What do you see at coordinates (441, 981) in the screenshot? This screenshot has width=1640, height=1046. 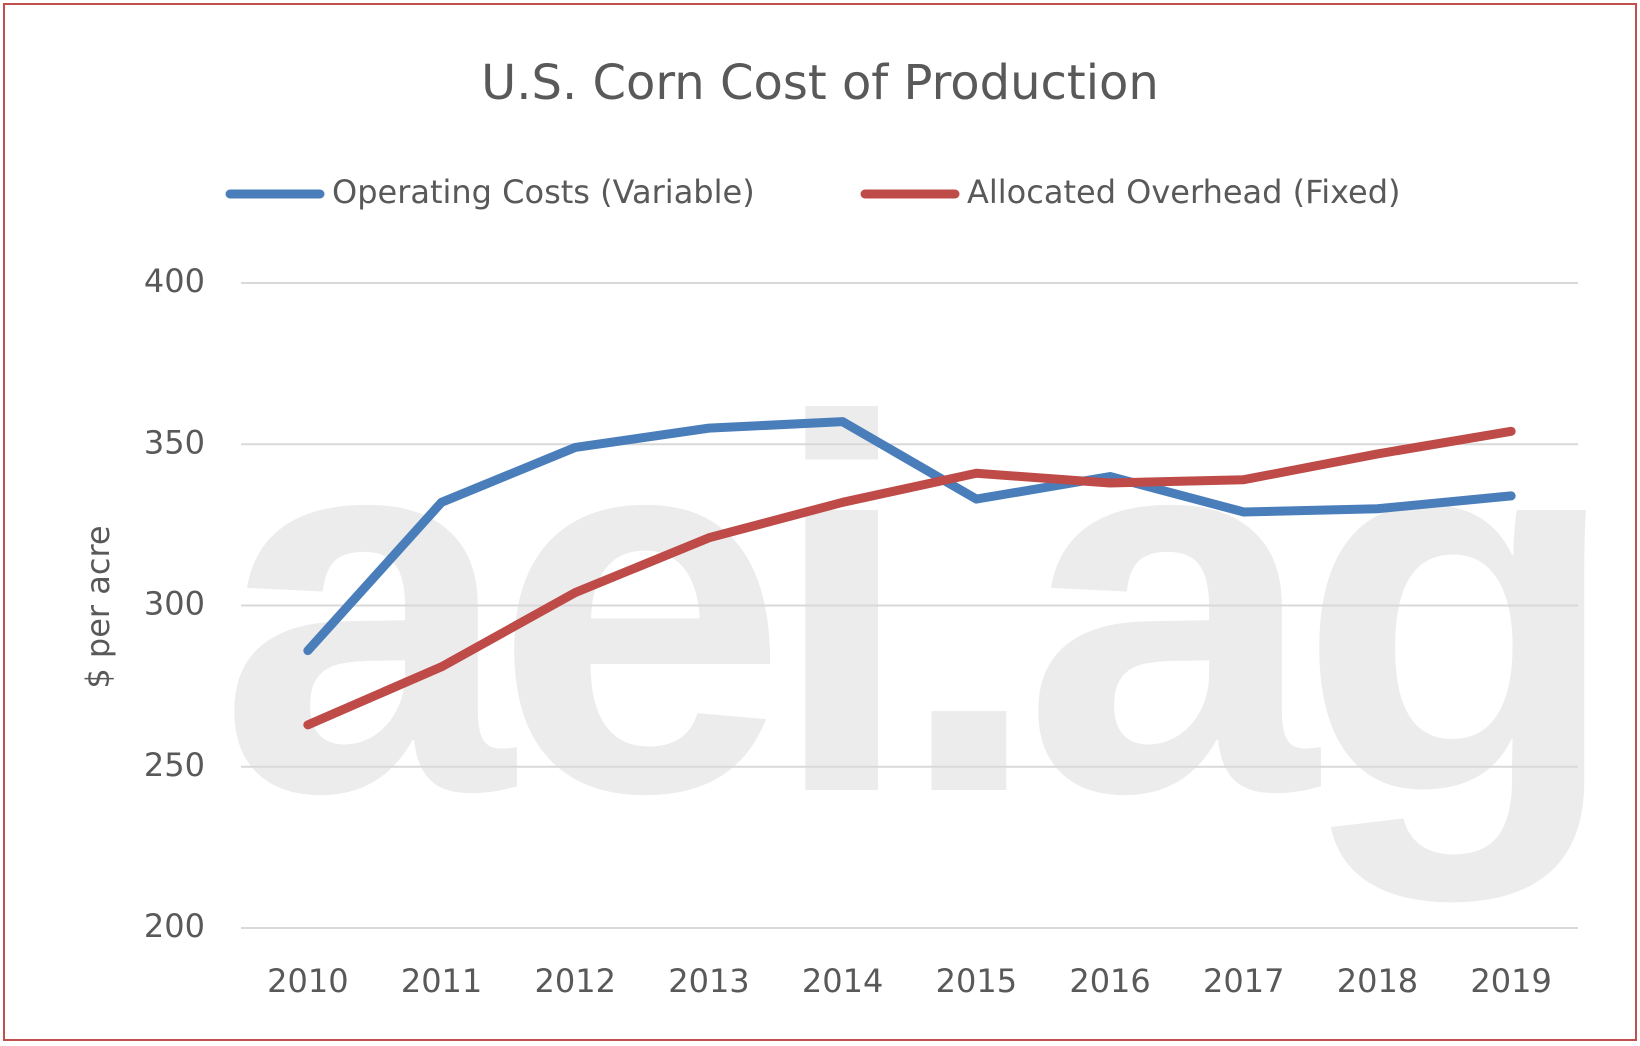 I see `x-tick-label: 2011` at bounding box center [441, 981].